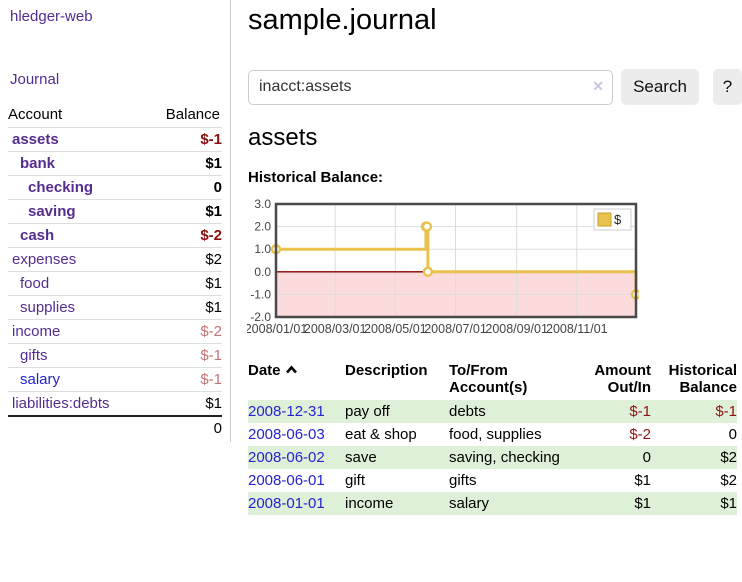 This screenshot has width=742, height=582. What do you see at coordinates (488, 379) in the screenshot?
I see `accounts-column-header: To/From Account(s)` at bounding box center [488, 379].